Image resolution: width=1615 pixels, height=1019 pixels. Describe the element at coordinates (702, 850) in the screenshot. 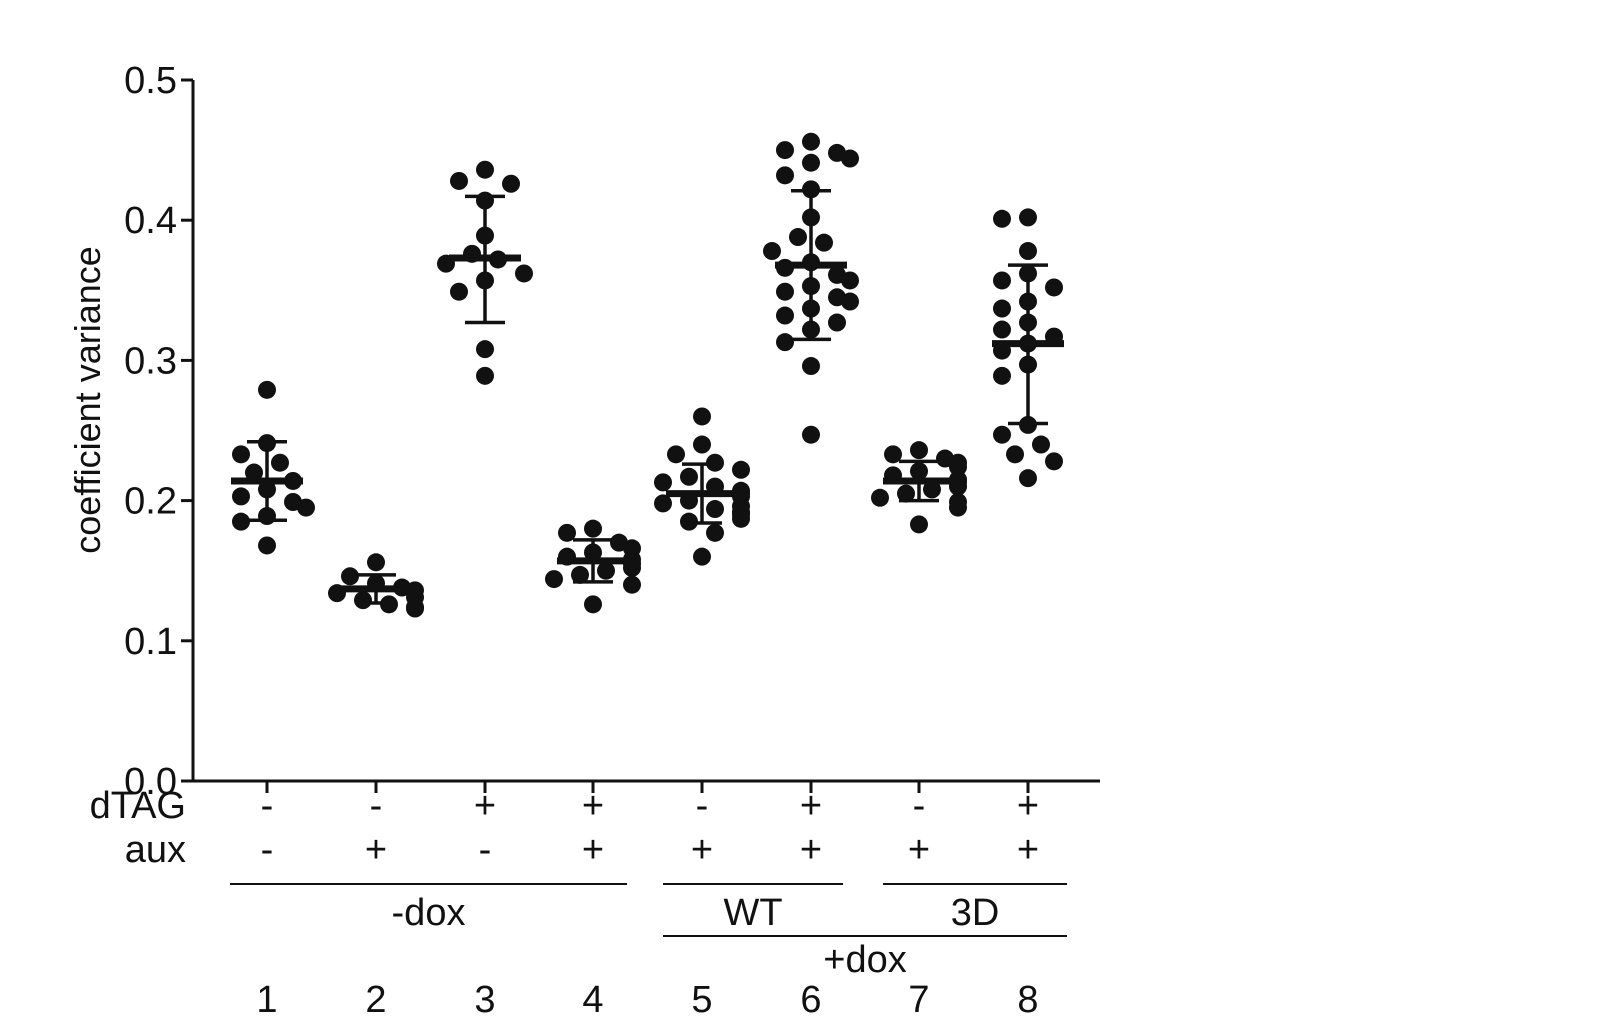

I see `aux-sign-5: +` at that location.